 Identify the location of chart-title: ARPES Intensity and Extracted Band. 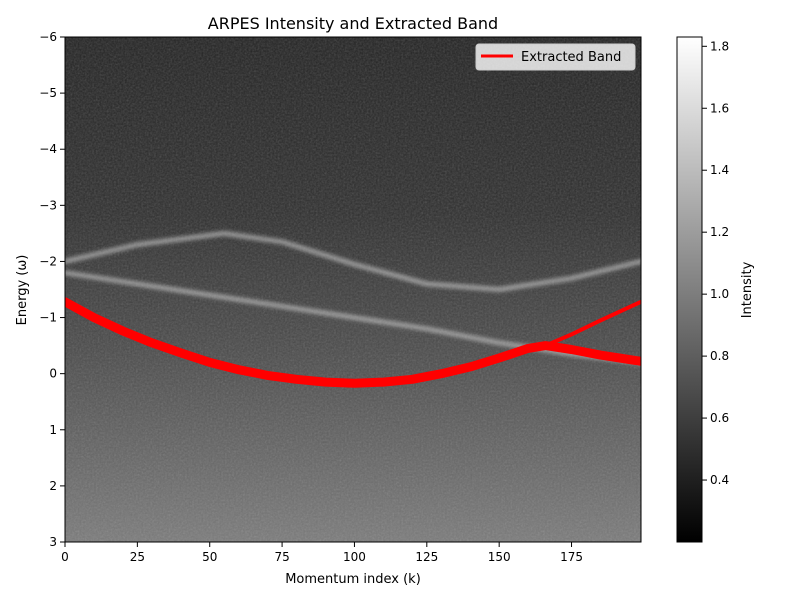
(353, 23).